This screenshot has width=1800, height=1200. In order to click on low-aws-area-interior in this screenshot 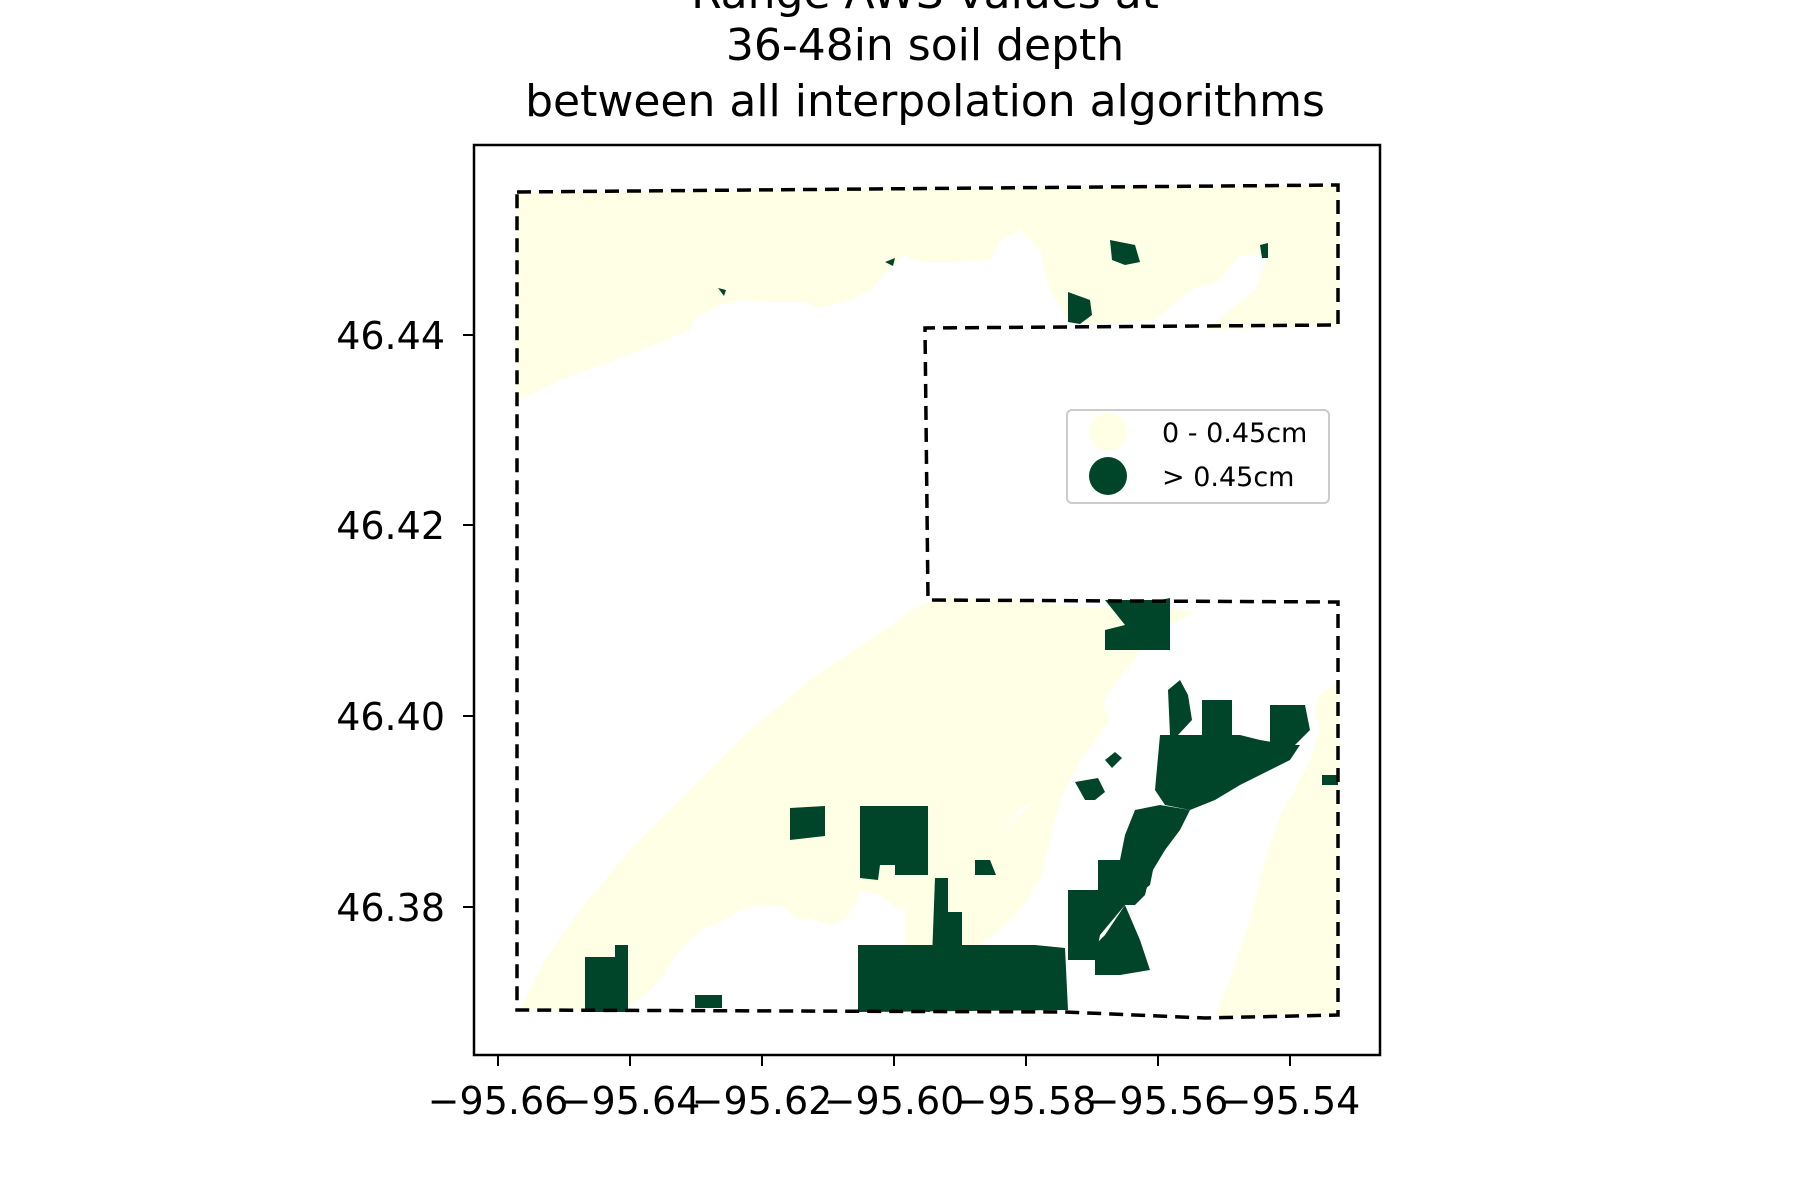, I will do `click(1007, 837)`.